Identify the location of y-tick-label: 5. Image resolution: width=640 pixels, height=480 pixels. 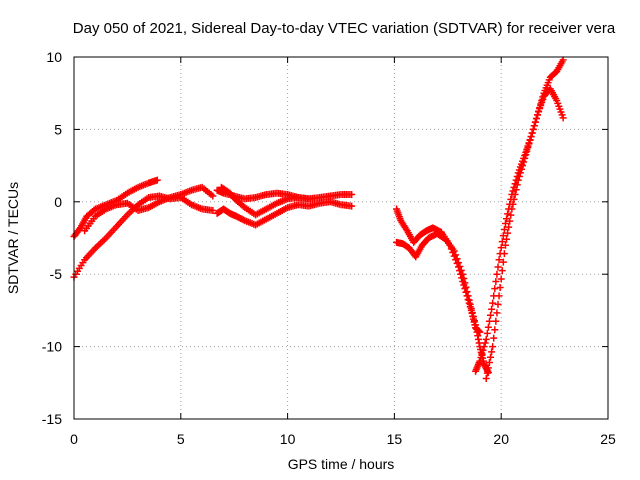
(58, 129).